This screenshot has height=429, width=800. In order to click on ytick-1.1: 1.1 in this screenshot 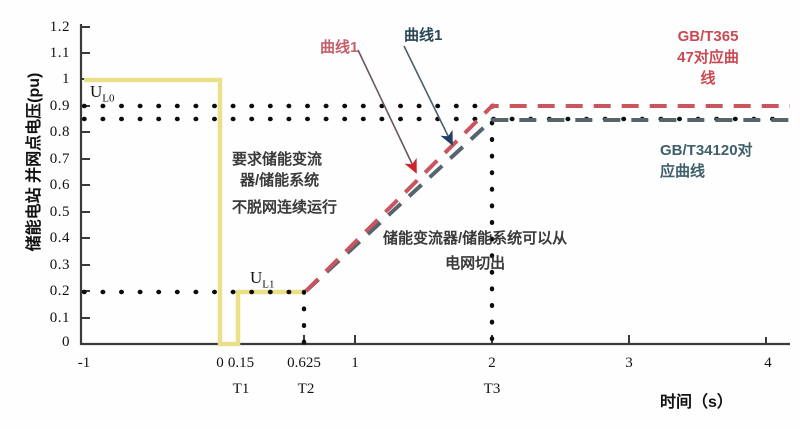, I will do `click(59, 53)`.